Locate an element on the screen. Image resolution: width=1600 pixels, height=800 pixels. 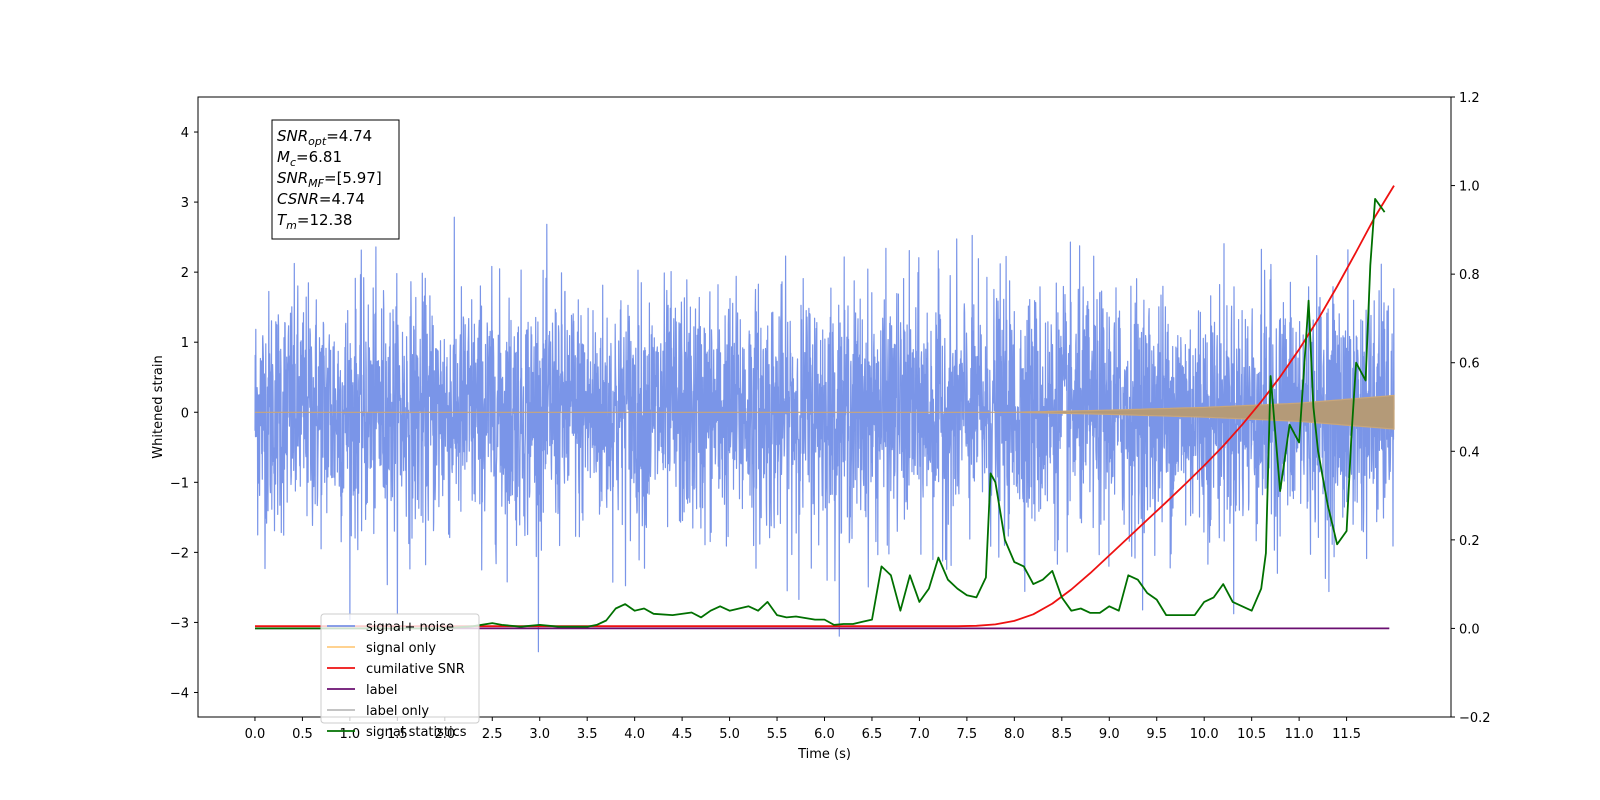
x-tick-label: 7.5 is located at coordinates (967, 734).